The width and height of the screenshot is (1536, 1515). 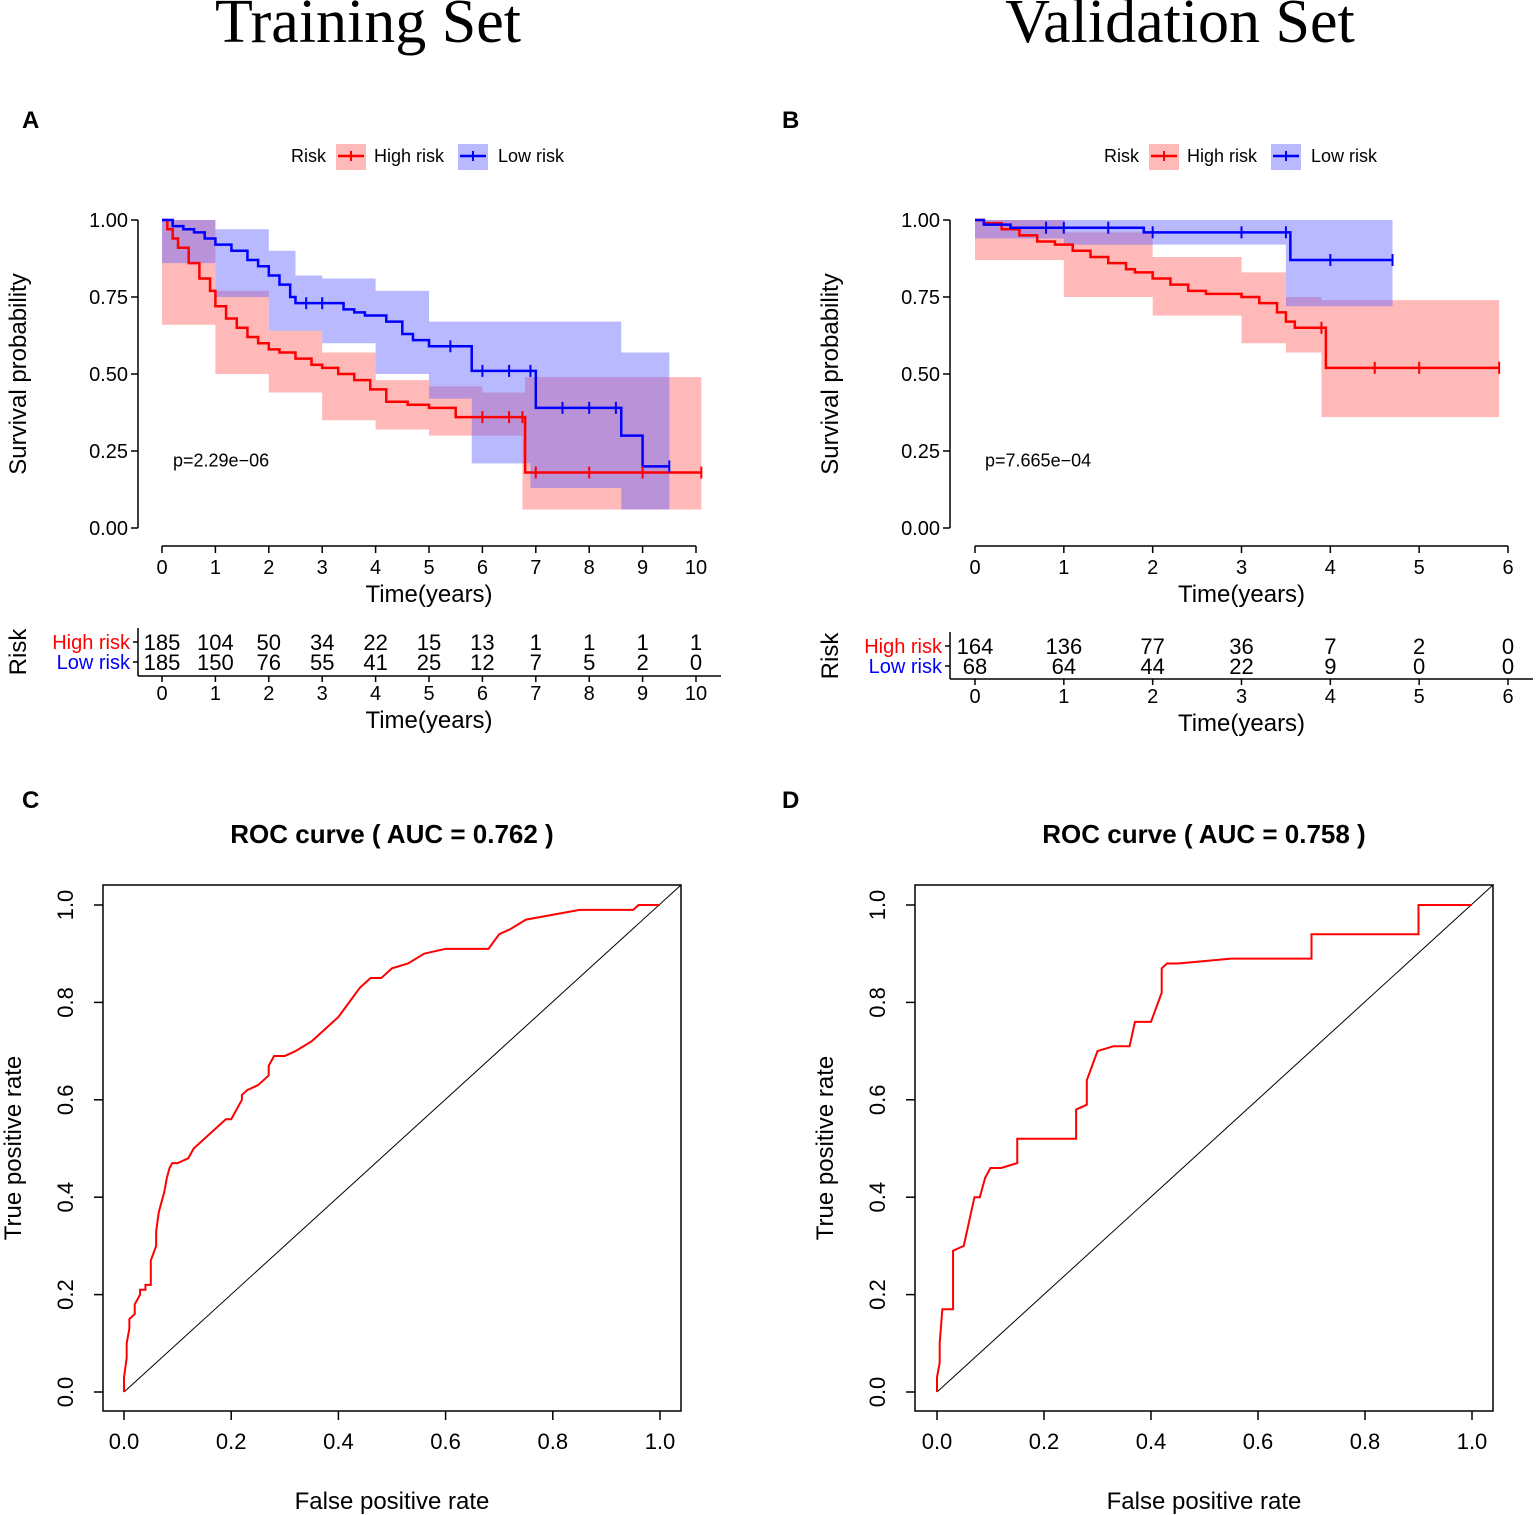 What do you see at coordinates (65, 905) in the screenshot?
I see `panel-c-y-tick-label: 1.0` at bounding box center [65, 905].